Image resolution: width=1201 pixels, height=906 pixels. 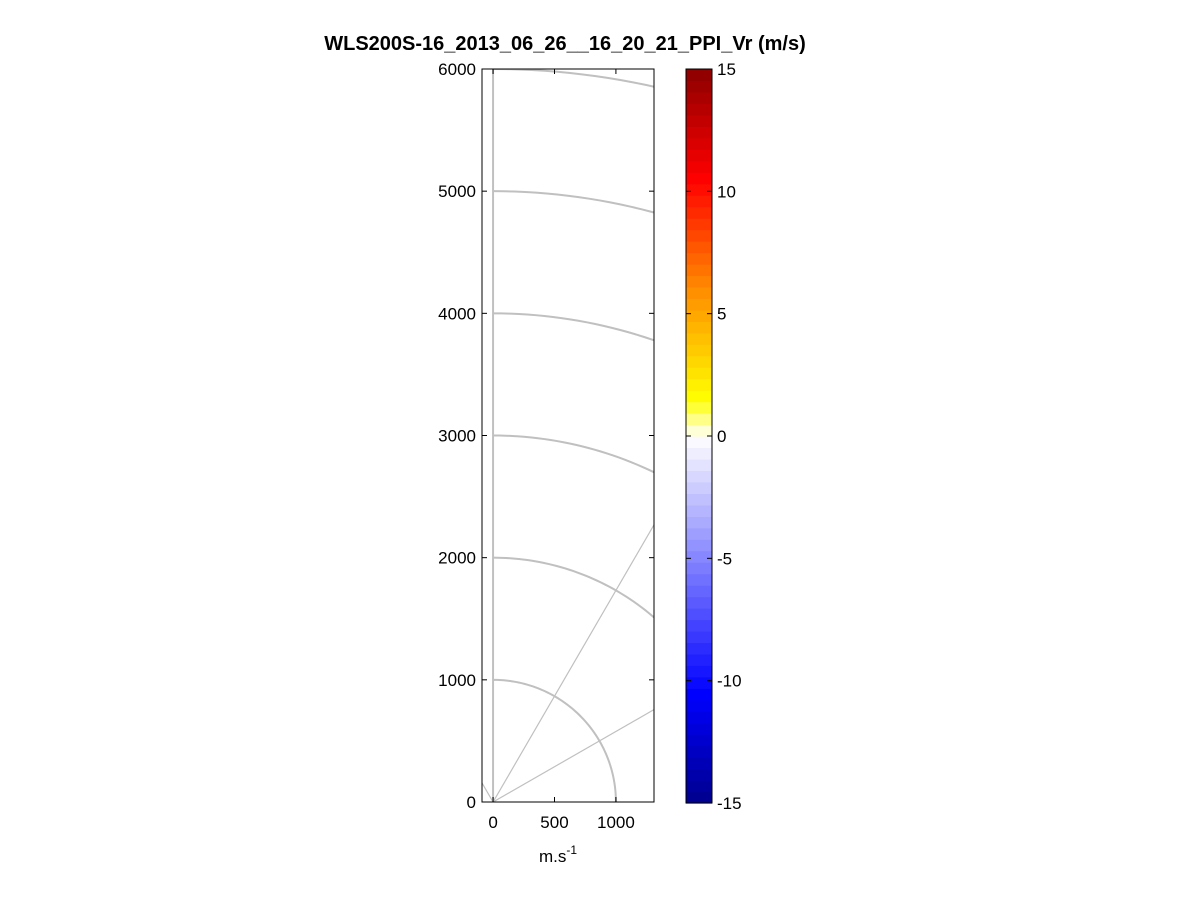 What do you see at coordinates (571, 850) in the screenshot?
I see `x-axis-label-superscript: -1` at bounding box center [571, 850].